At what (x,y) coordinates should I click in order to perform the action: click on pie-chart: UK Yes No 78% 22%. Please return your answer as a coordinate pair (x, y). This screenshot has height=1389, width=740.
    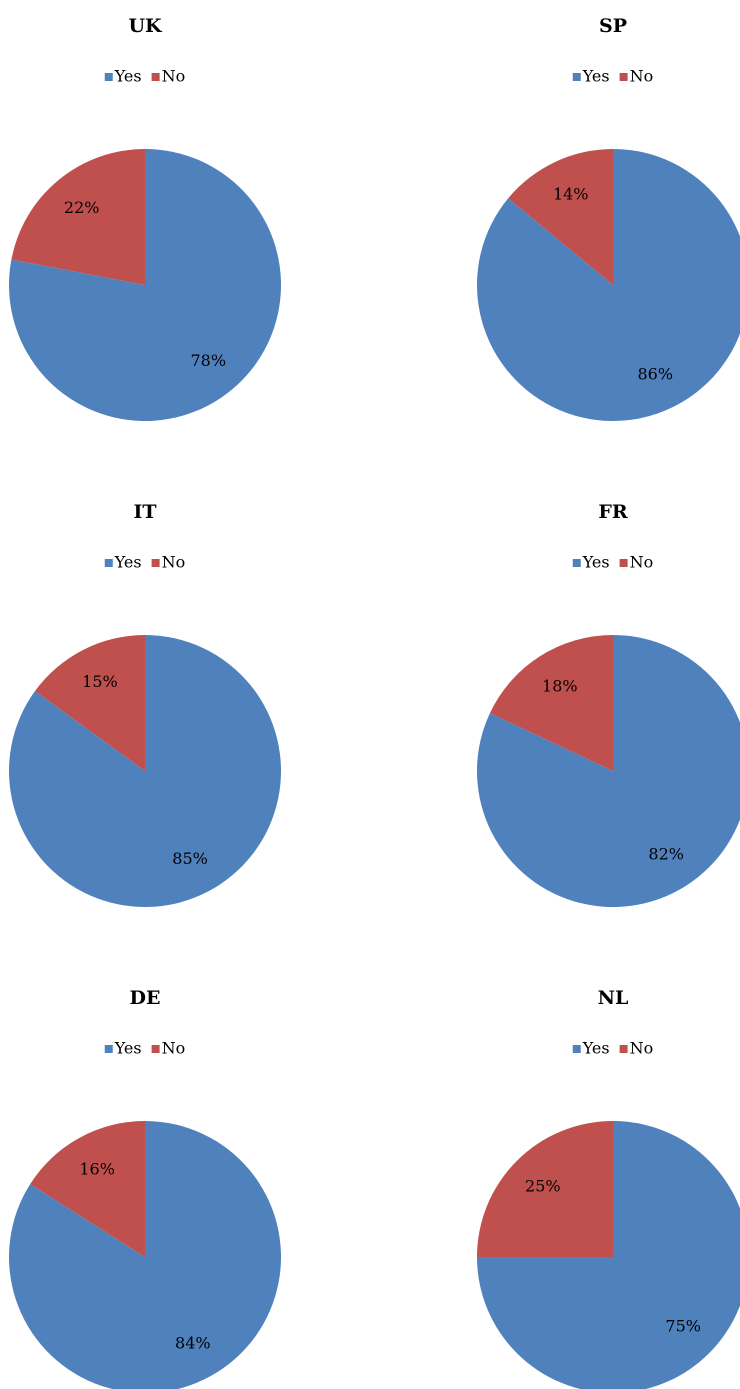
    Looking at the image, I should click on (145, 218).